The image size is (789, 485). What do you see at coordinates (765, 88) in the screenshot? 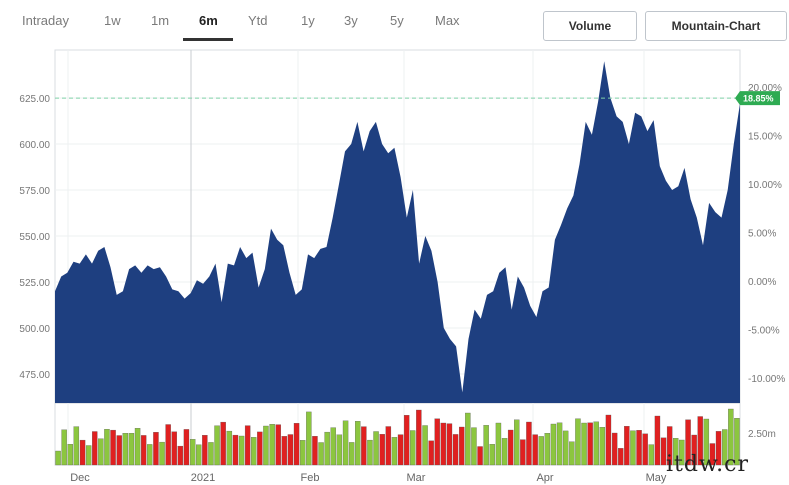
I see `y-tick-right: 20.00%` at bounding box center [765, 88].